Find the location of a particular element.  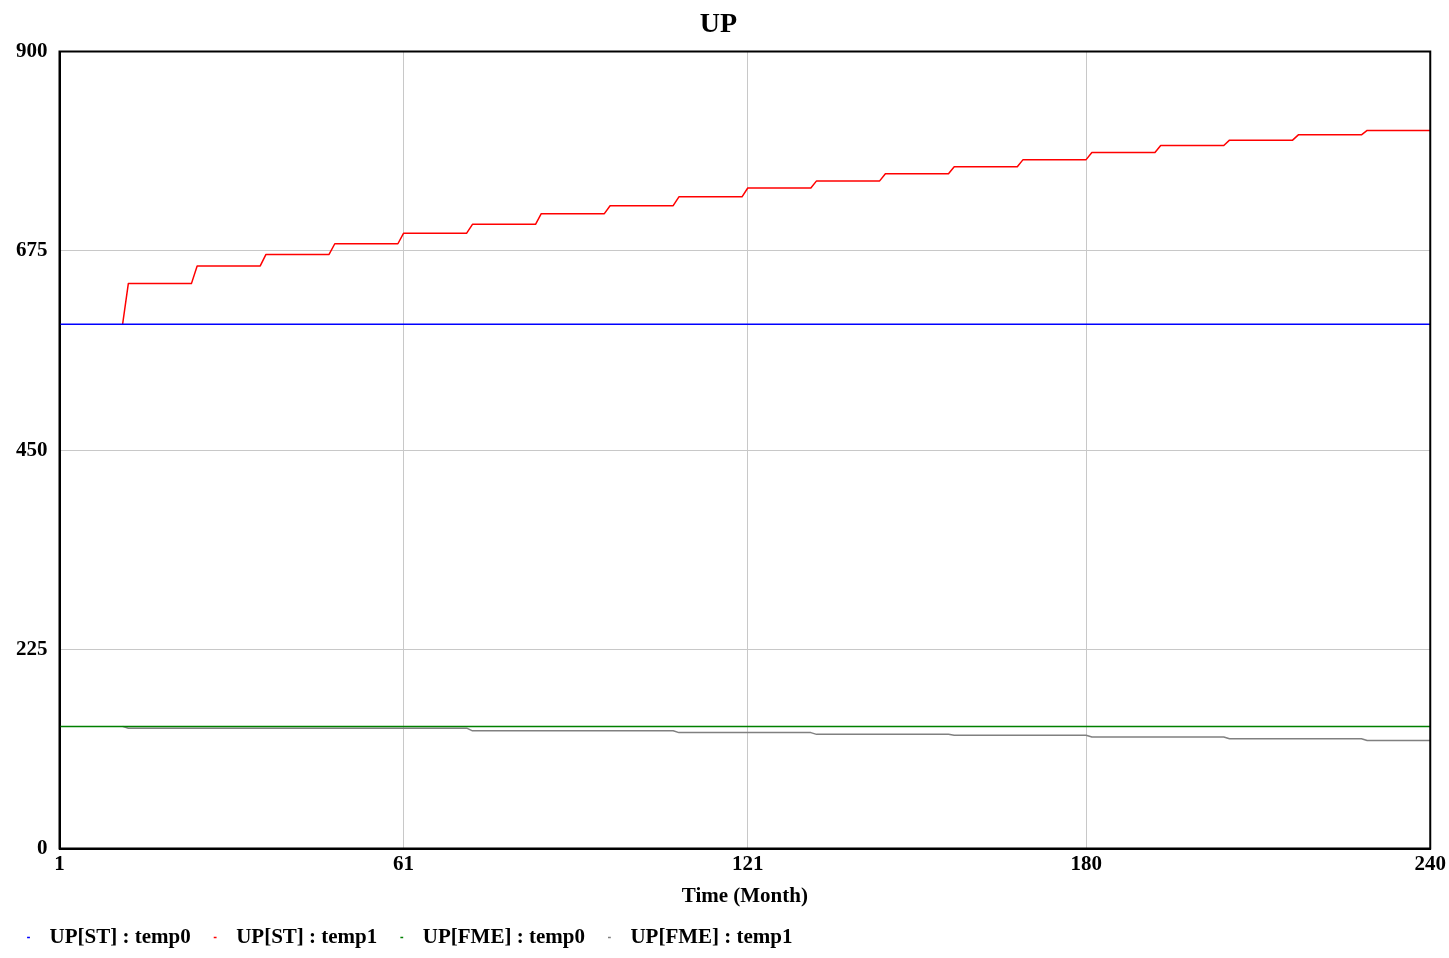

x-tick-label: 61 is located at coordinates (404, 862).